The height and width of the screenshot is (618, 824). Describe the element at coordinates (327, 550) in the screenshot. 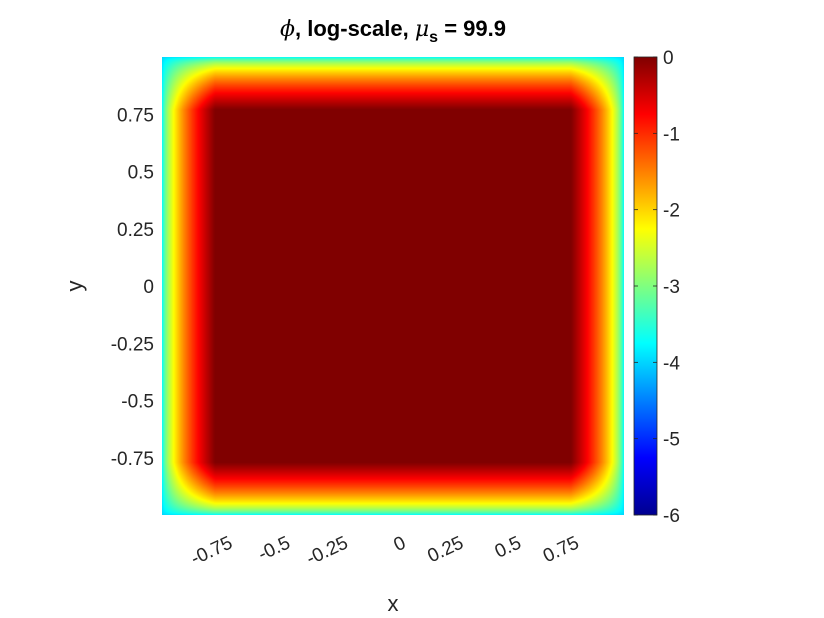

I see `x-tick-label: -0.25` at that location.